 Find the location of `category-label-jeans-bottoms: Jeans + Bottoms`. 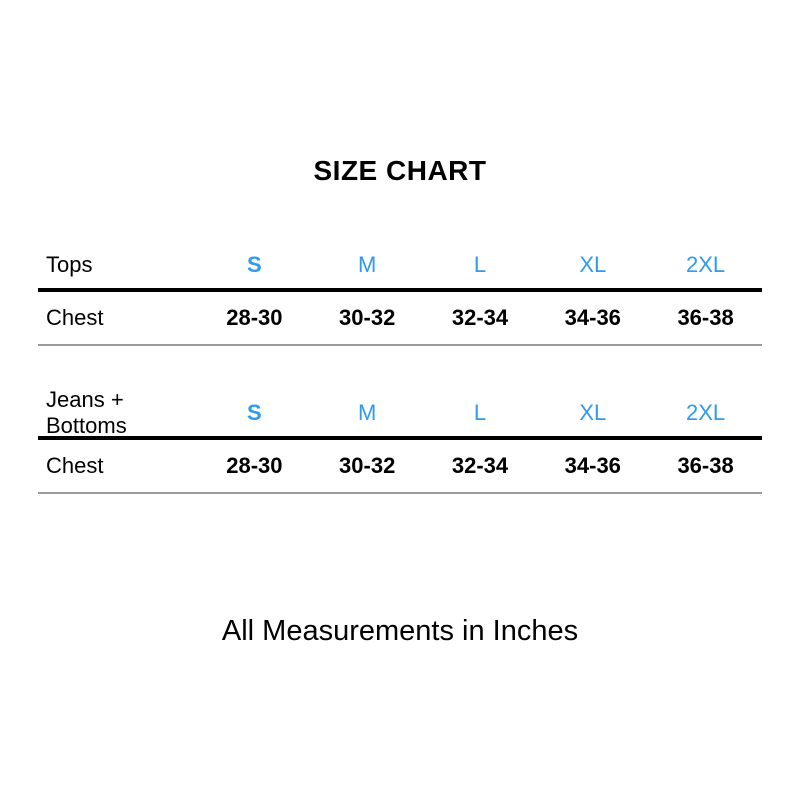

category-label-jeans-bottoms: Jeans + Bottoms is located at coordinates (86, 412).